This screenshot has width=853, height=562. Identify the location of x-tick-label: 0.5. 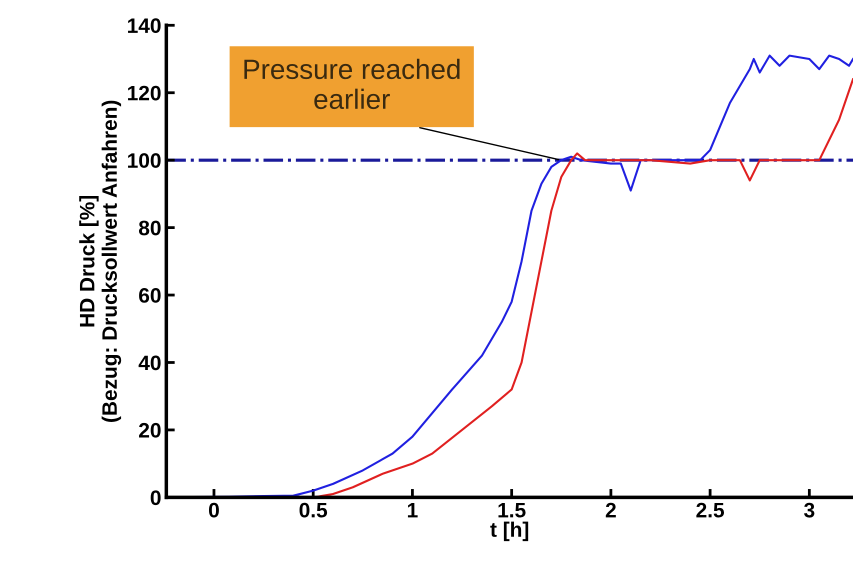
(314, 510).